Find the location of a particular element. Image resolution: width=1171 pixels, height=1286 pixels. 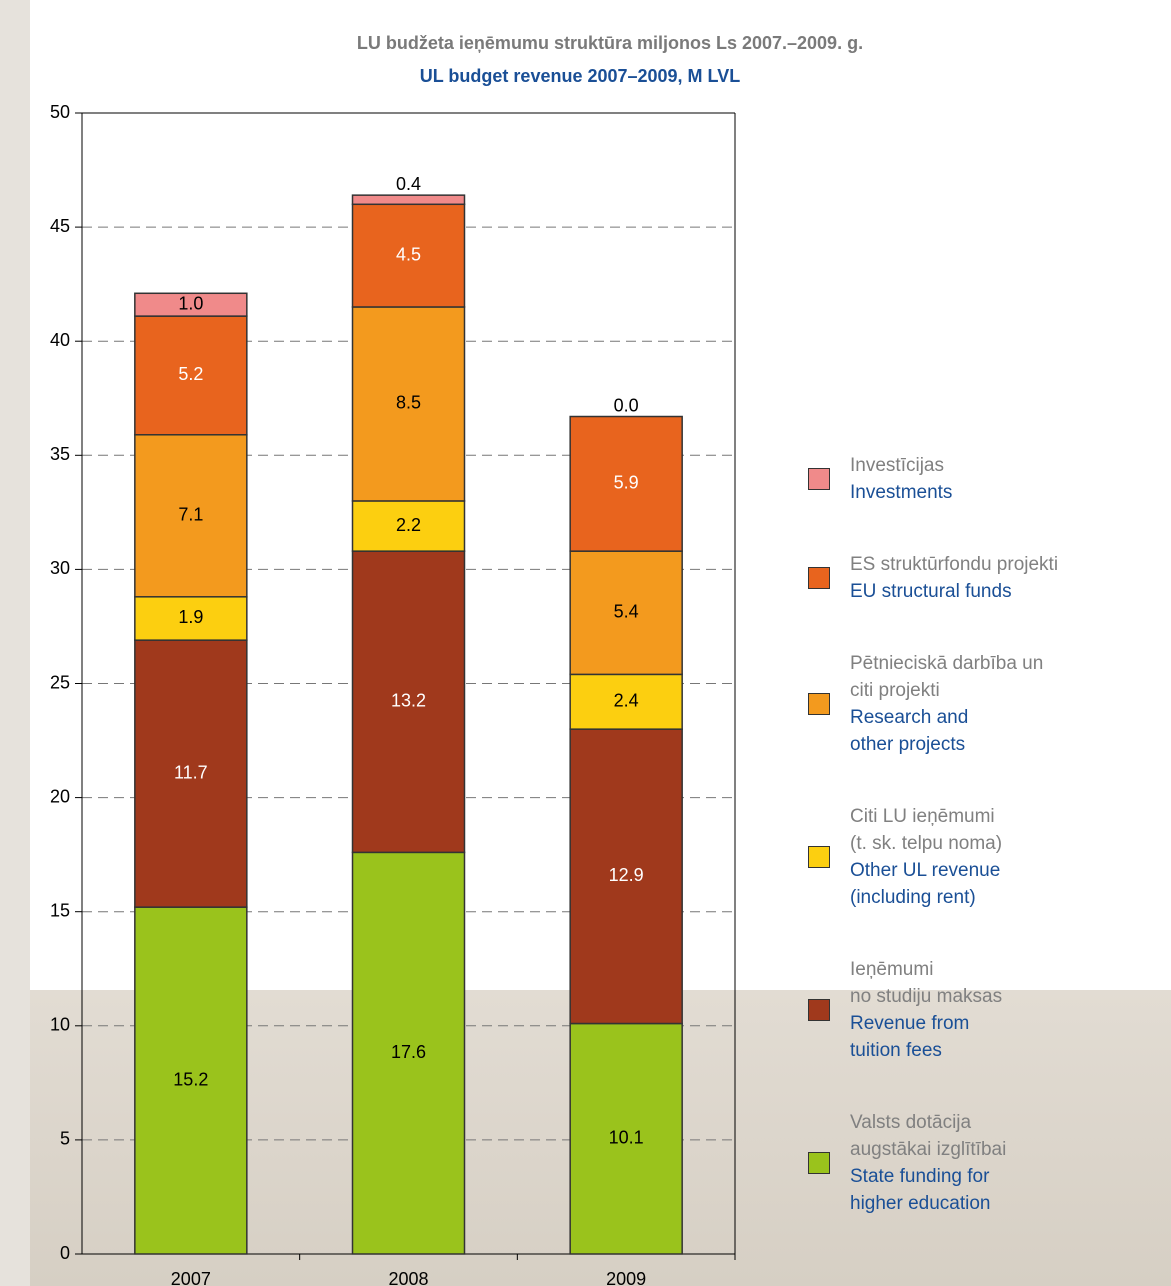

value-label: 8.5 is located at coordinates (408, 403).